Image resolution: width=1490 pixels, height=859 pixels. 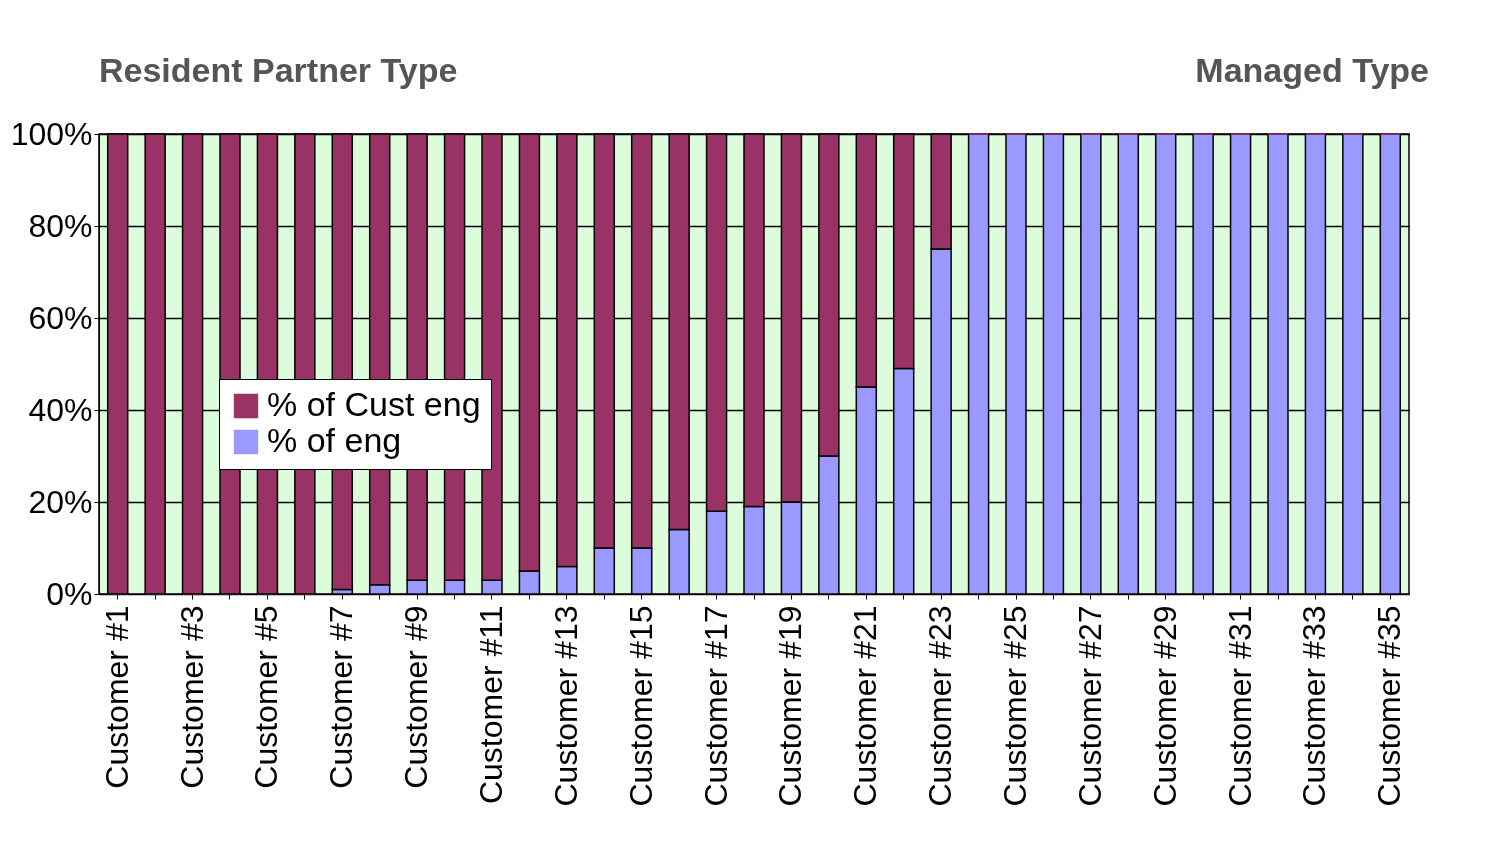 What do you see at coordinates (1312, 70) in the screenshot?
I see `text: Managed Type` at bounding box center [1312, 70].